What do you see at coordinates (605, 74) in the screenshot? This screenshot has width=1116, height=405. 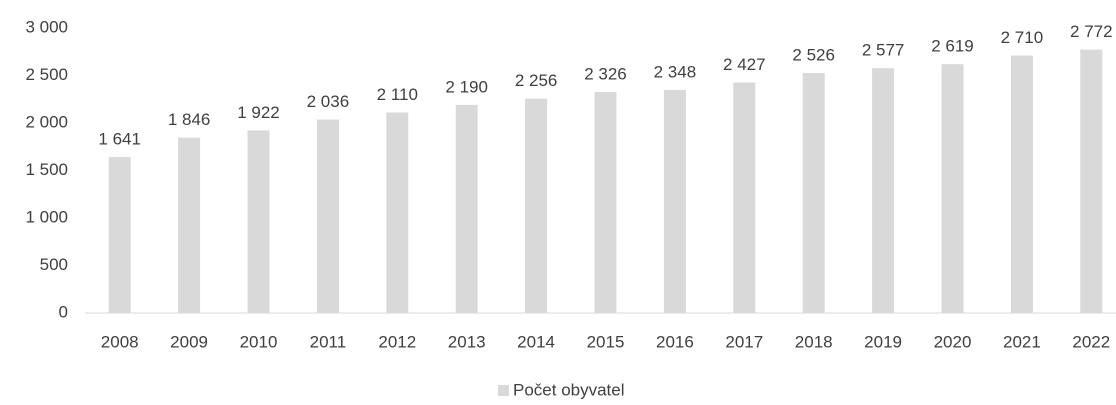 I see `data-label: 2 326` at bounding box center [605, 74].